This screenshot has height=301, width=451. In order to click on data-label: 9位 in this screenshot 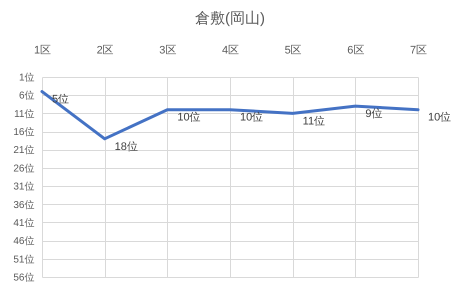, I will do `click(373, 114)`.